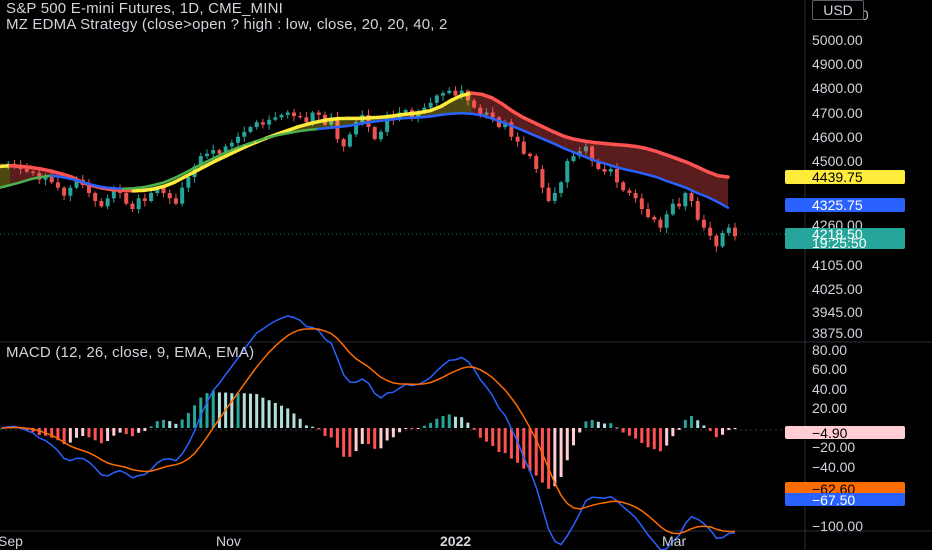  What do you see at coordinates (839, 243) in the screenshot?
I see `price-badge-label: 19:25:50` at bounding box center [839, 243].